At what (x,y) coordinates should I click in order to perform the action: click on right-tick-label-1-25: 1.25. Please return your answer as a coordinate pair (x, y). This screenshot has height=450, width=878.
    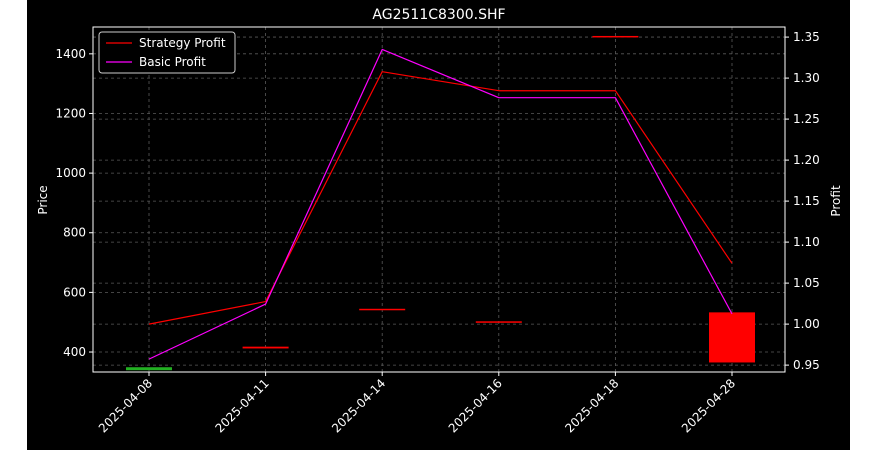
    Looking at the image, I should click on (806, 119).